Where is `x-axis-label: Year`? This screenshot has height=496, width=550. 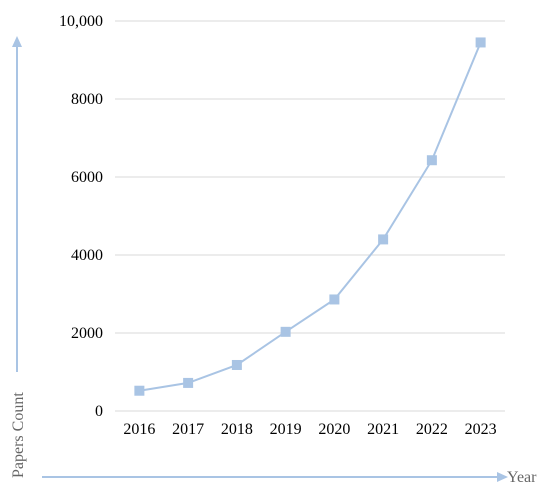 x-axis-label: Year is located at coordinates (522, 477).